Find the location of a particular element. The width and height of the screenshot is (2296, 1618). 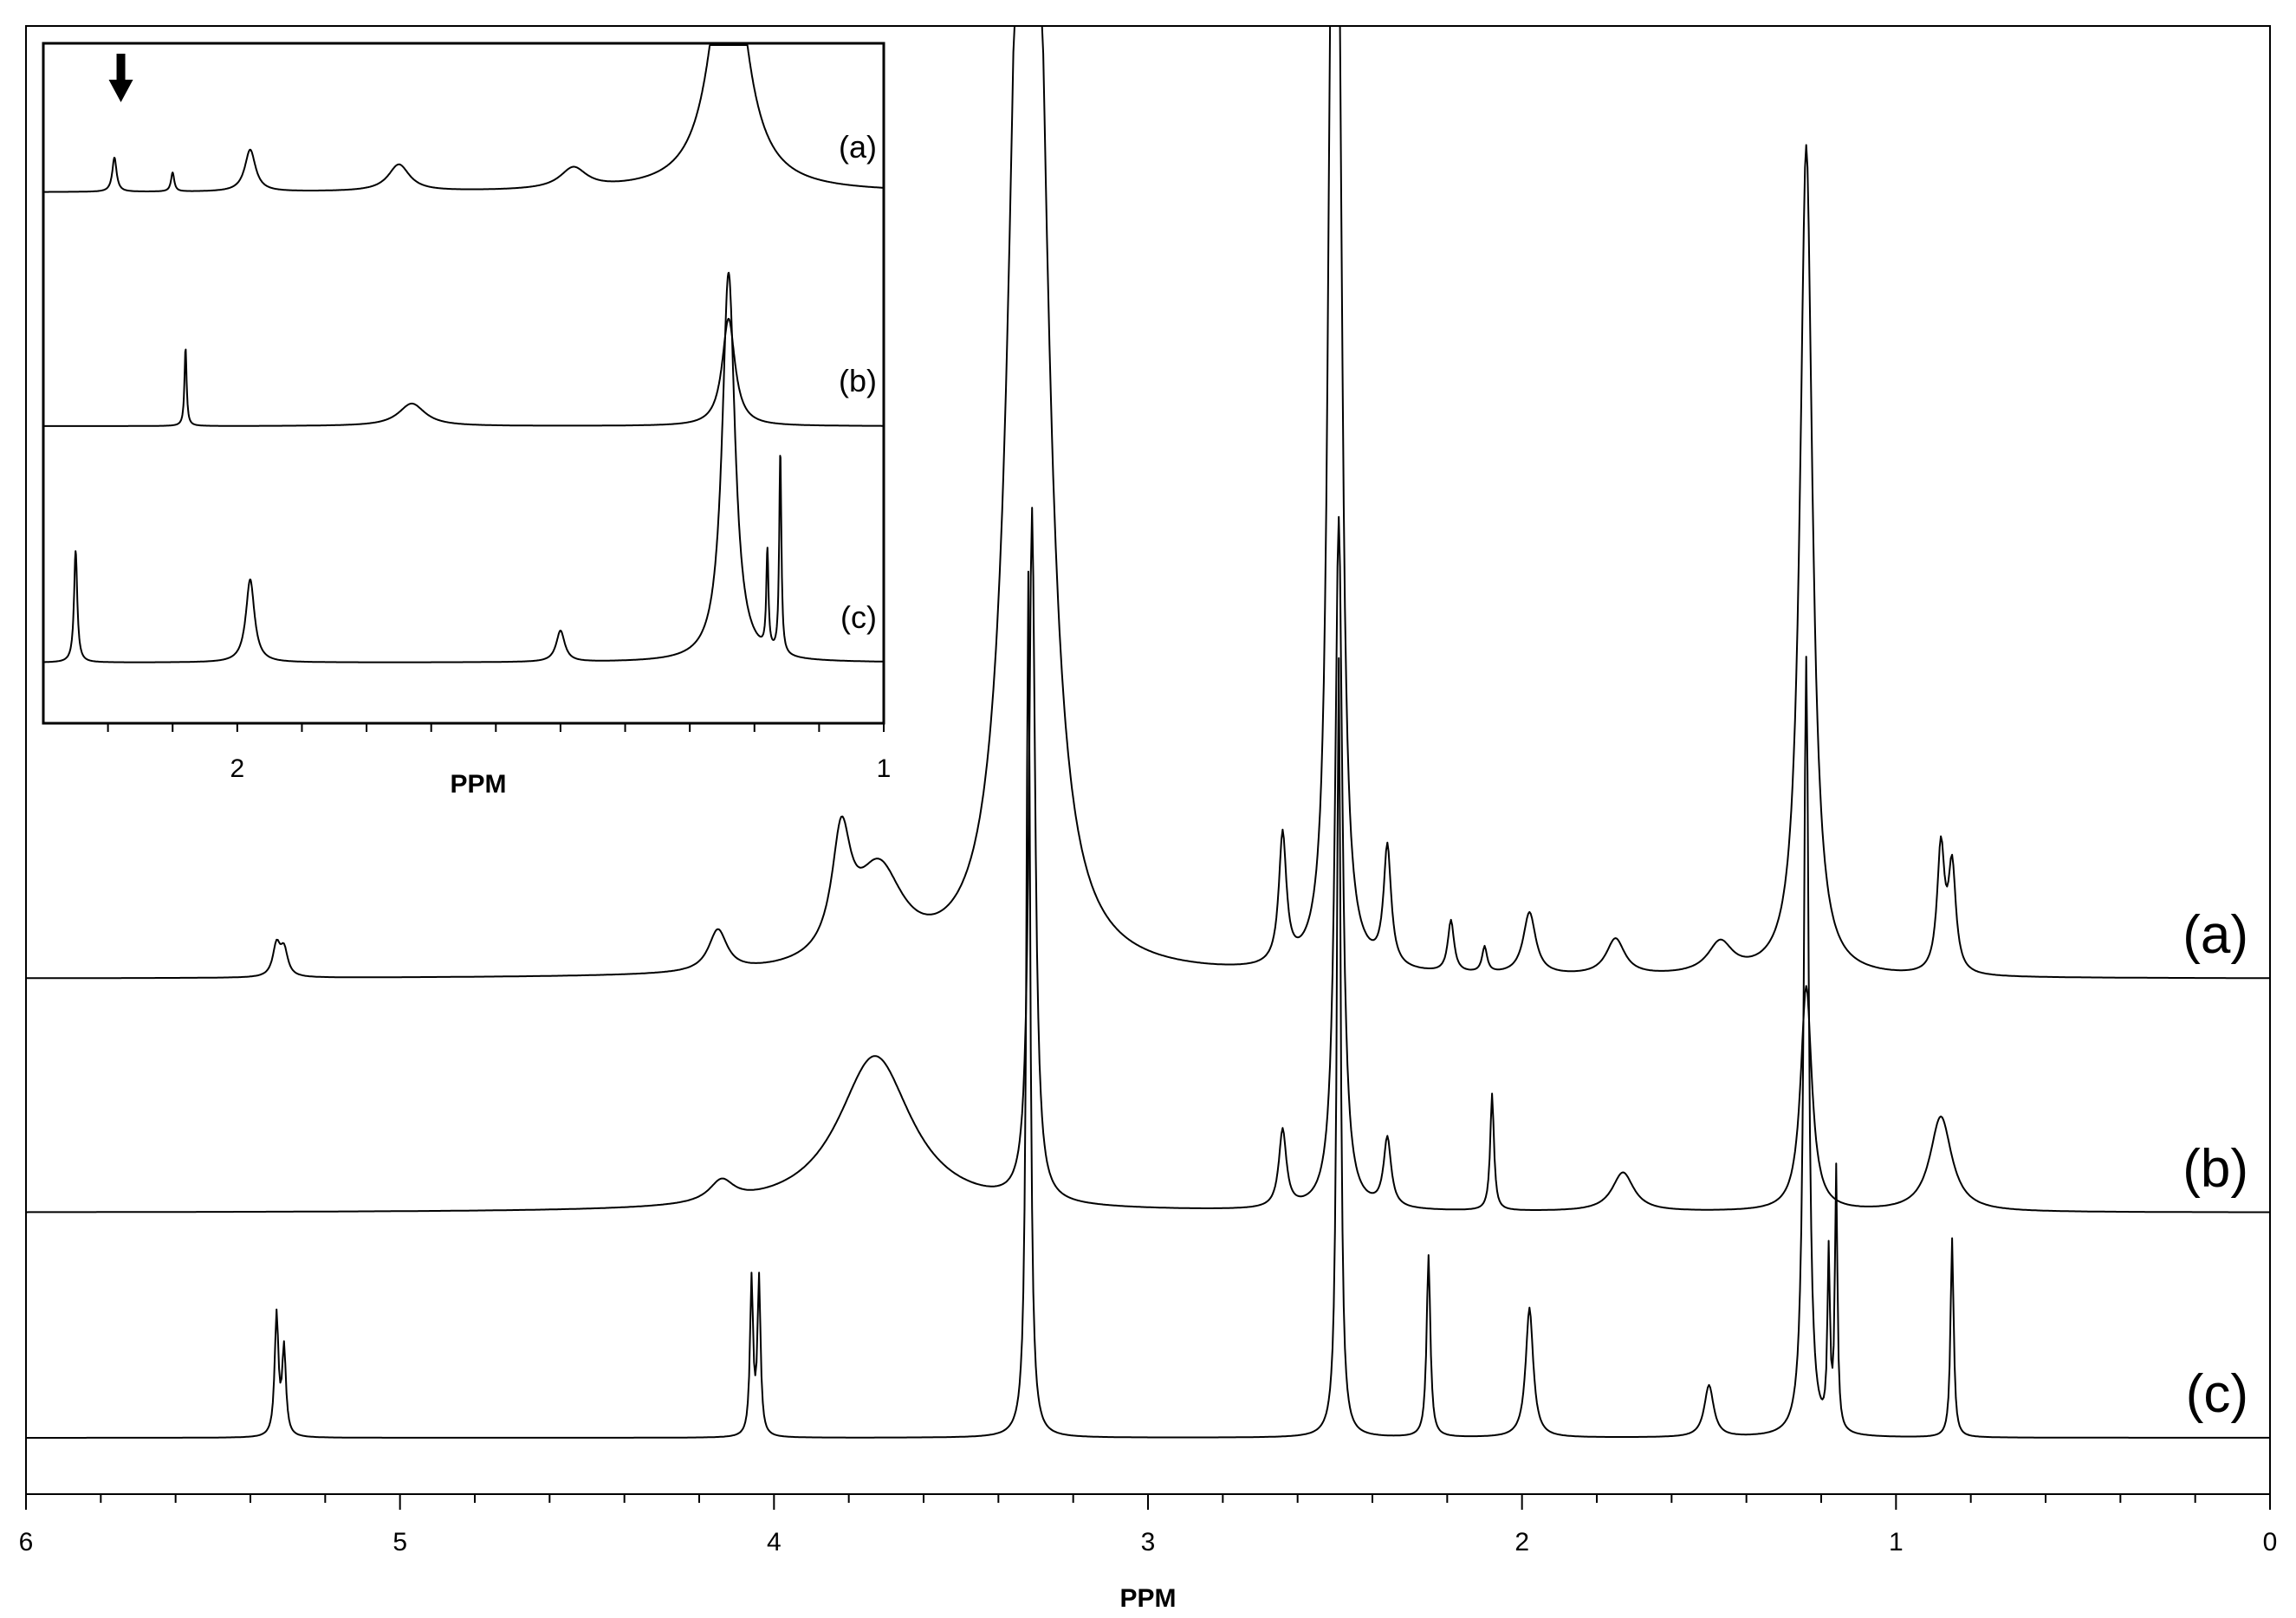

series-label-c: (c) is located at coordinates (2217, 1394).